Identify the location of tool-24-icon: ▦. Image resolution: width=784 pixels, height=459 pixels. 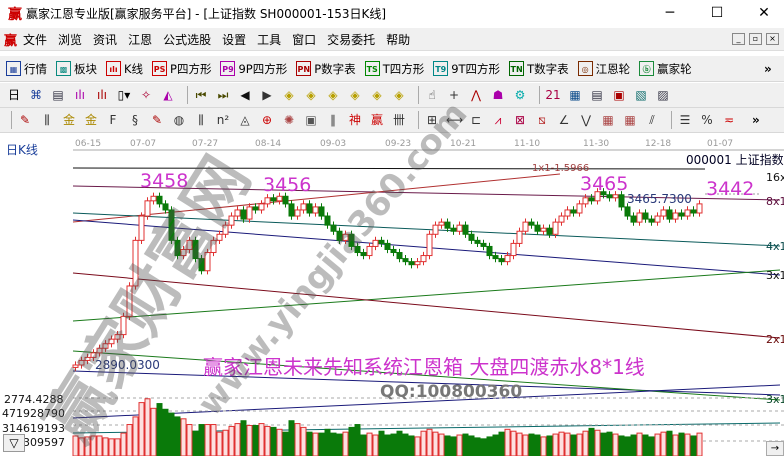
(575, 95).